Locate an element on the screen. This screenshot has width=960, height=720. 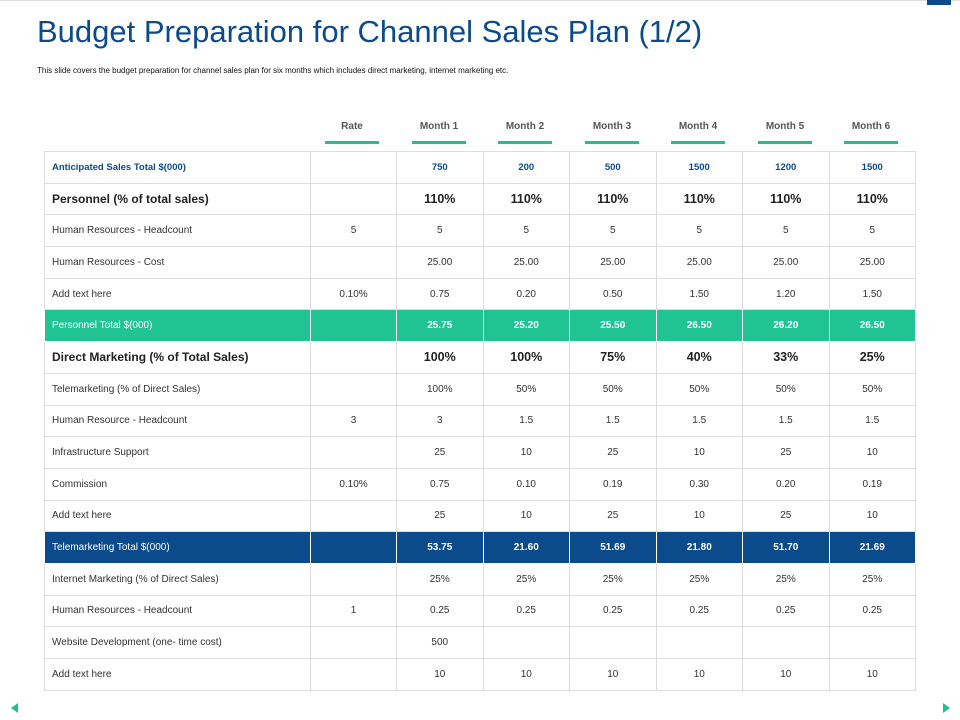
month-3-cell: 0.25 is located at coordinates (613, 611).